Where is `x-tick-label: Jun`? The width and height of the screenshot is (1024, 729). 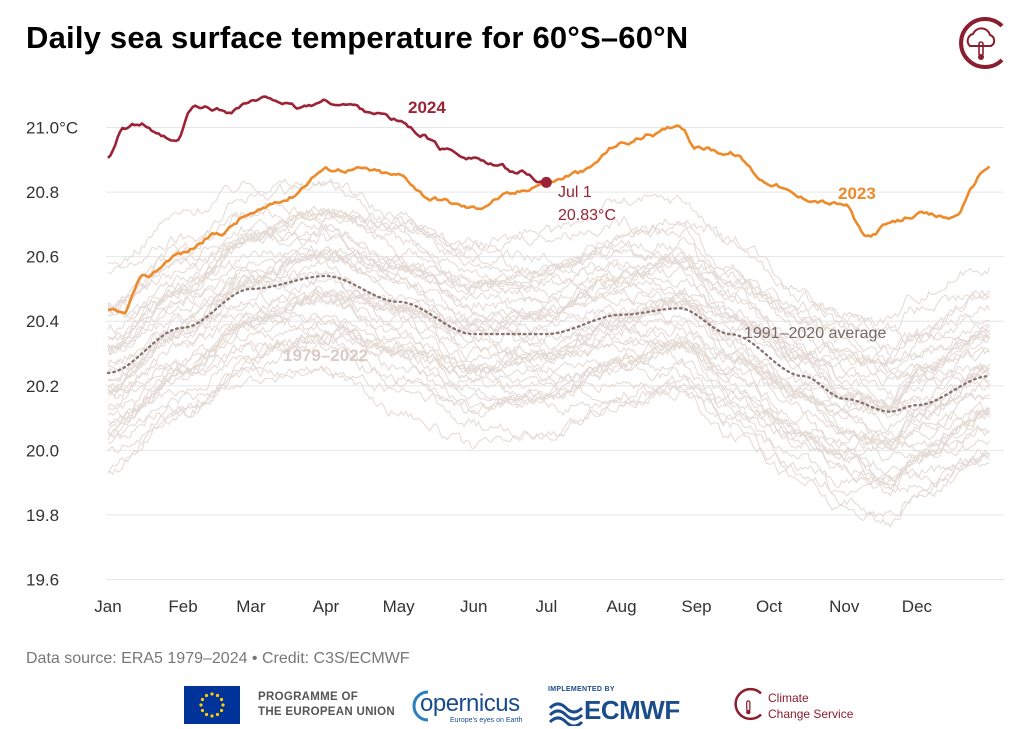
x-tick-label: Jun is located at coordinates (473, 606).